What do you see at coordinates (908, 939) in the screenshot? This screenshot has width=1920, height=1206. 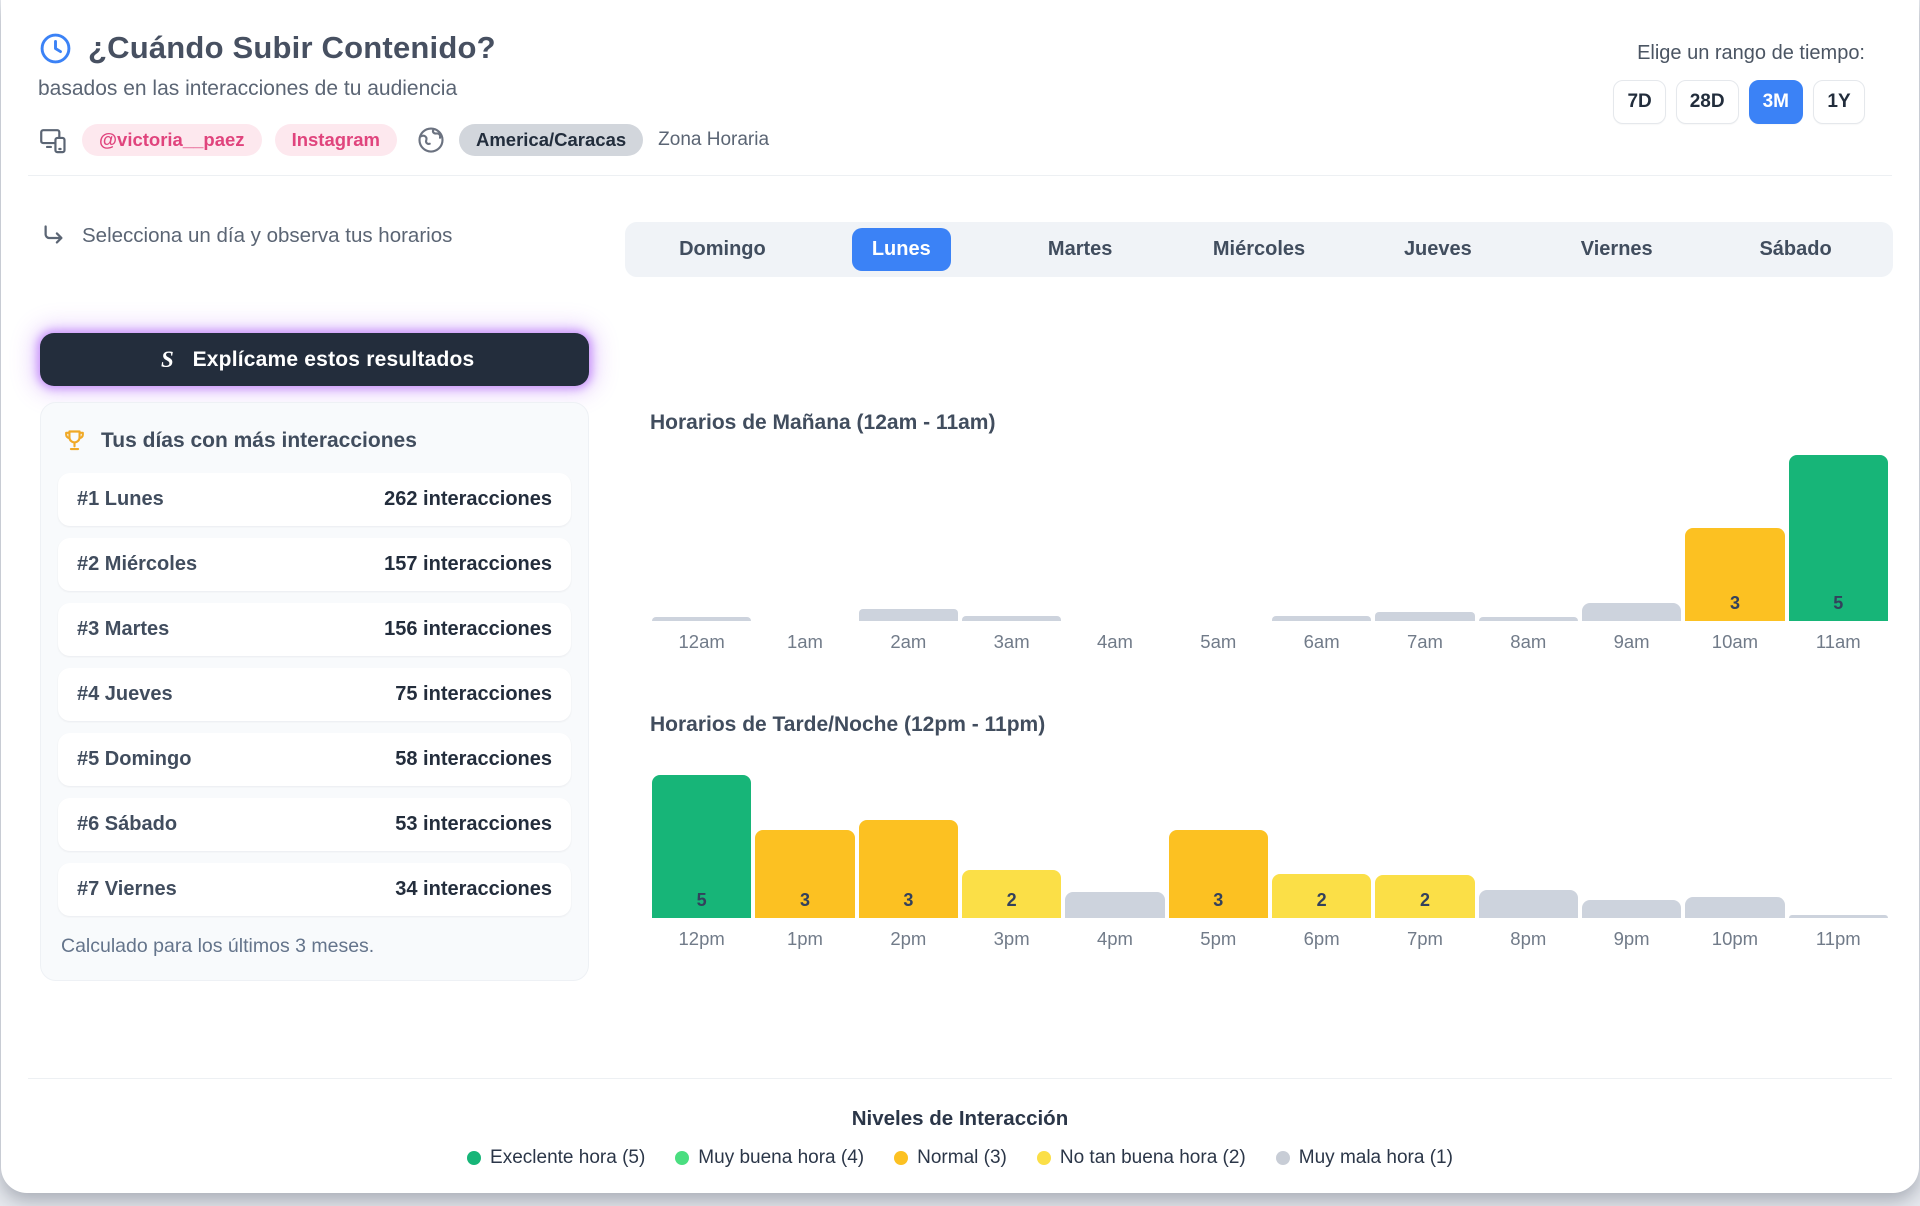 I see `x-tick-label: 2pm` at bounding box center [908, 939].